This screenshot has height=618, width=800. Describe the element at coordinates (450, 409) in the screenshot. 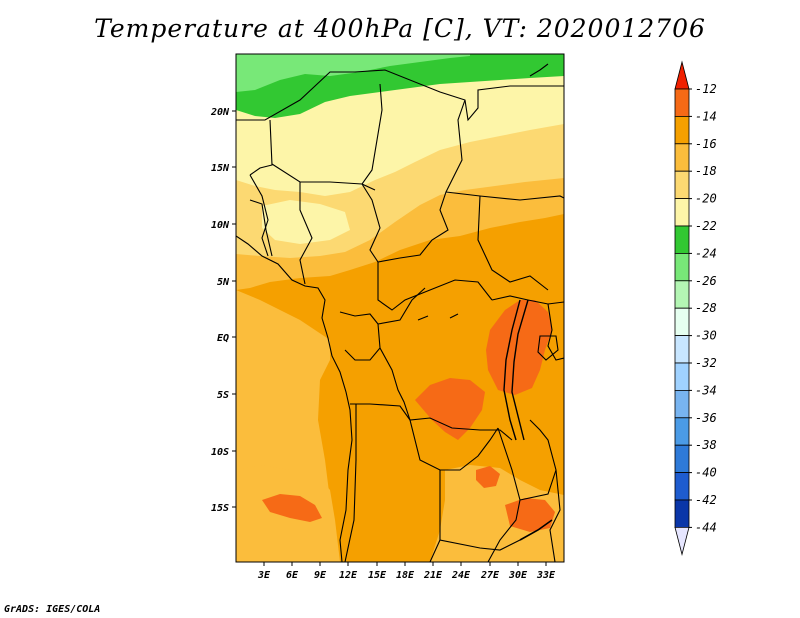

I see `band-minus12-center` at that location.